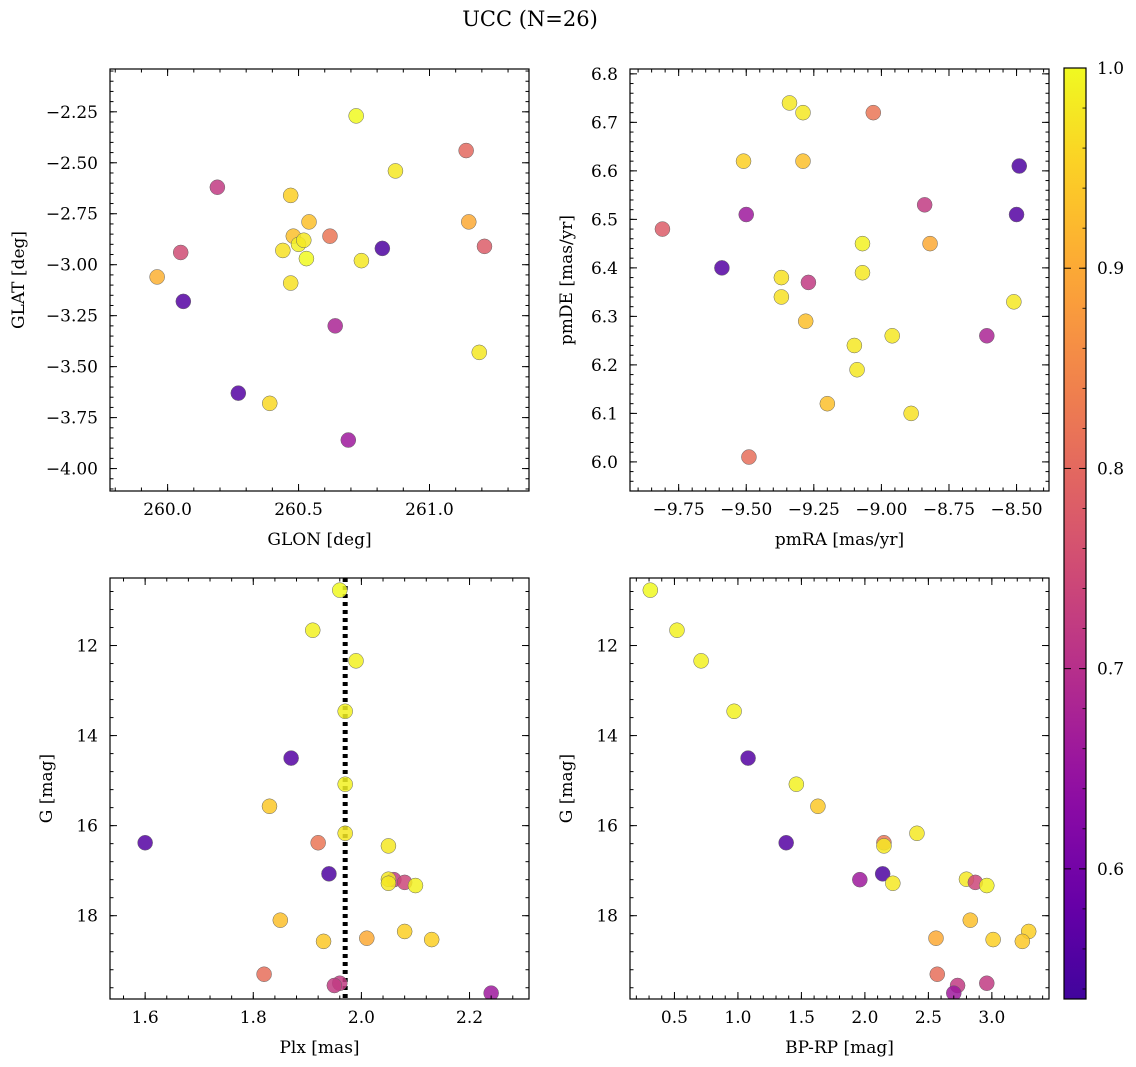 Image resolution: width=1136 pixels, height=1067 pixels. What do you see at coordinates (319, 540) in the screenshot?
I see `x-axis-label: GLON [deg]` at bounding box center [319, 540].